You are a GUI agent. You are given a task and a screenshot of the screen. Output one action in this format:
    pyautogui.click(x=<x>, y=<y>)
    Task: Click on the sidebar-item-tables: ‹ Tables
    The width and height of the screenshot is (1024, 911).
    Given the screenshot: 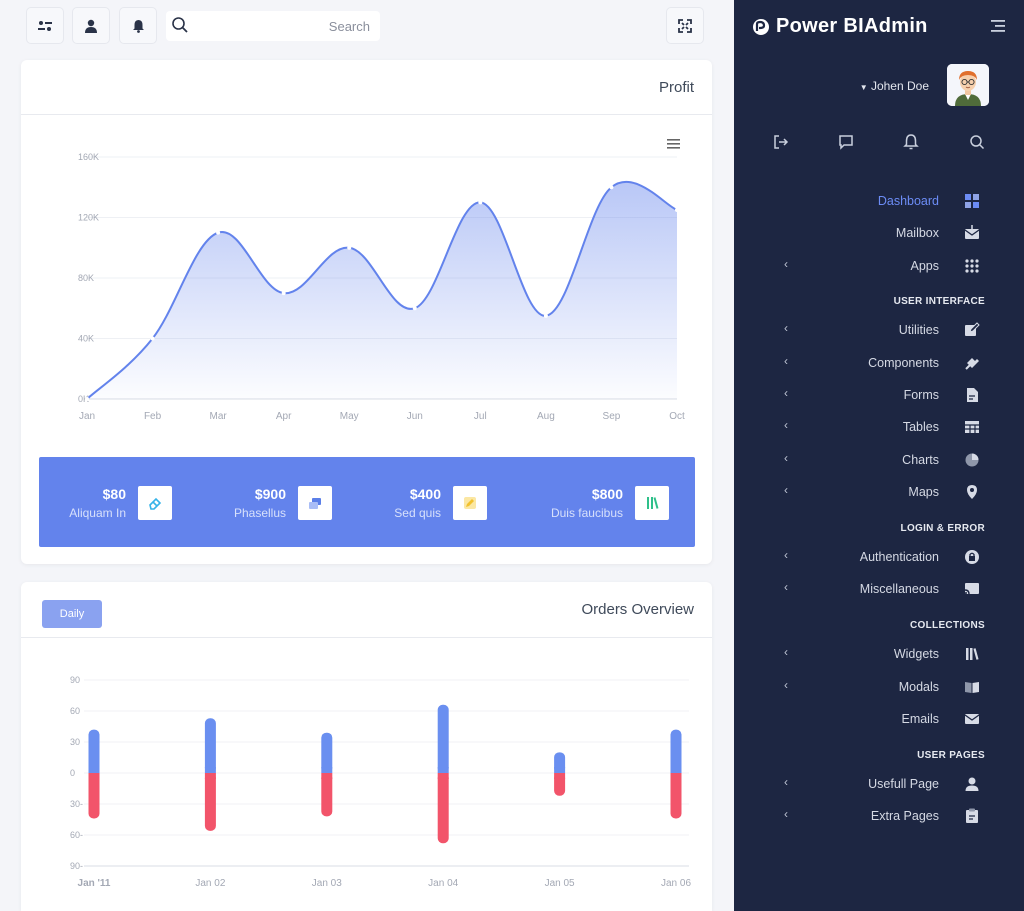 What is the action you would take?
    pyautogui.click(x=879, y=427)
    